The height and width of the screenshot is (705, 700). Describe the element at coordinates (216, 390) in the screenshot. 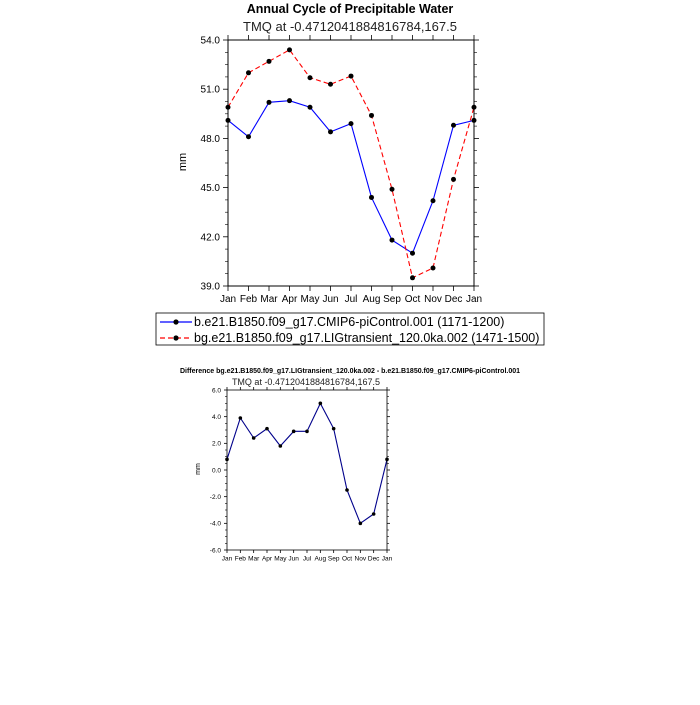

I see `y-tick-label: 6.0` at that location.